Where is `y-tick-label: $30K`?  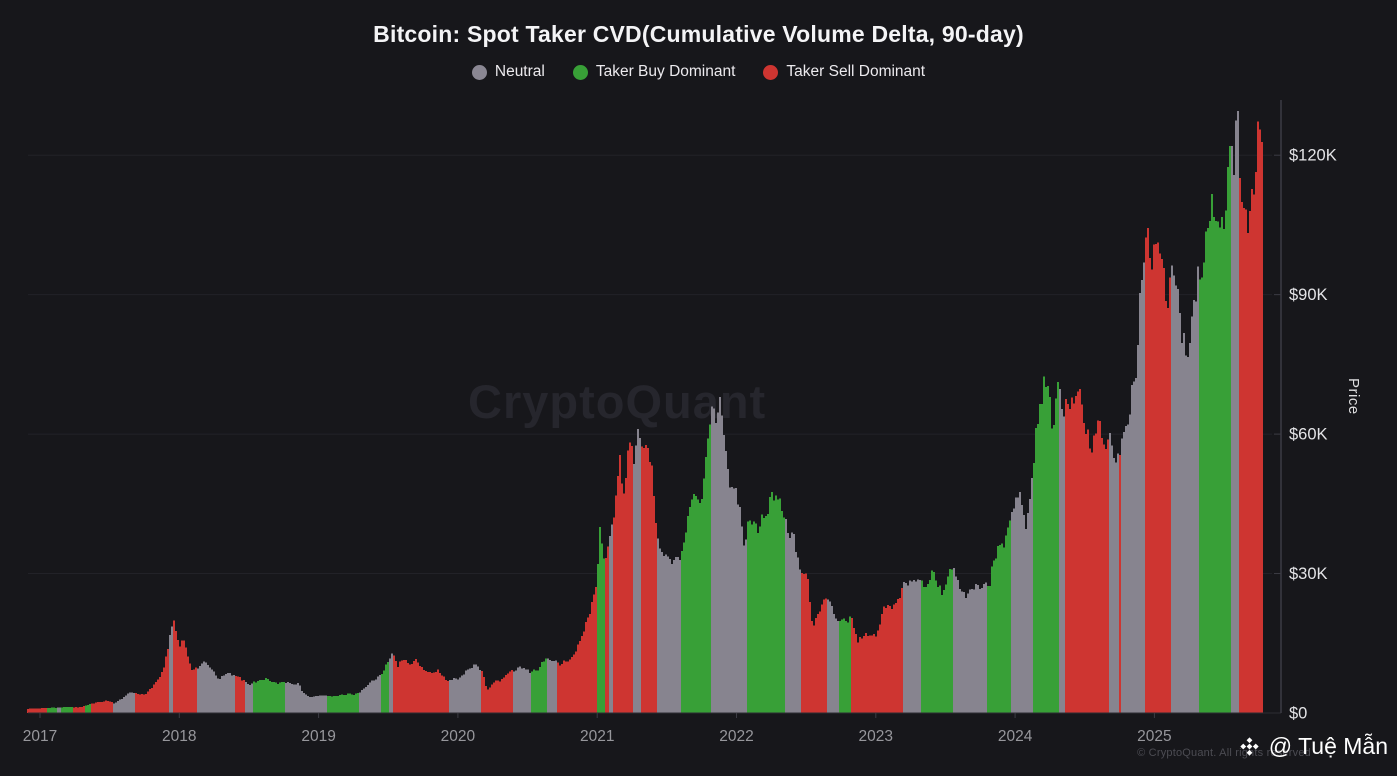
y-tick-label: $30K is located at coordinates (1308, 574).